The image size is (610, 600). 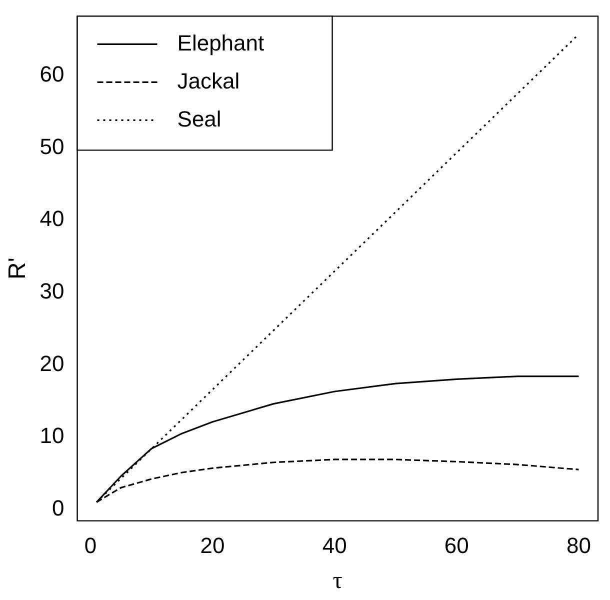 I want to click on y-tick-label: 60, so click(x=52, y=74).